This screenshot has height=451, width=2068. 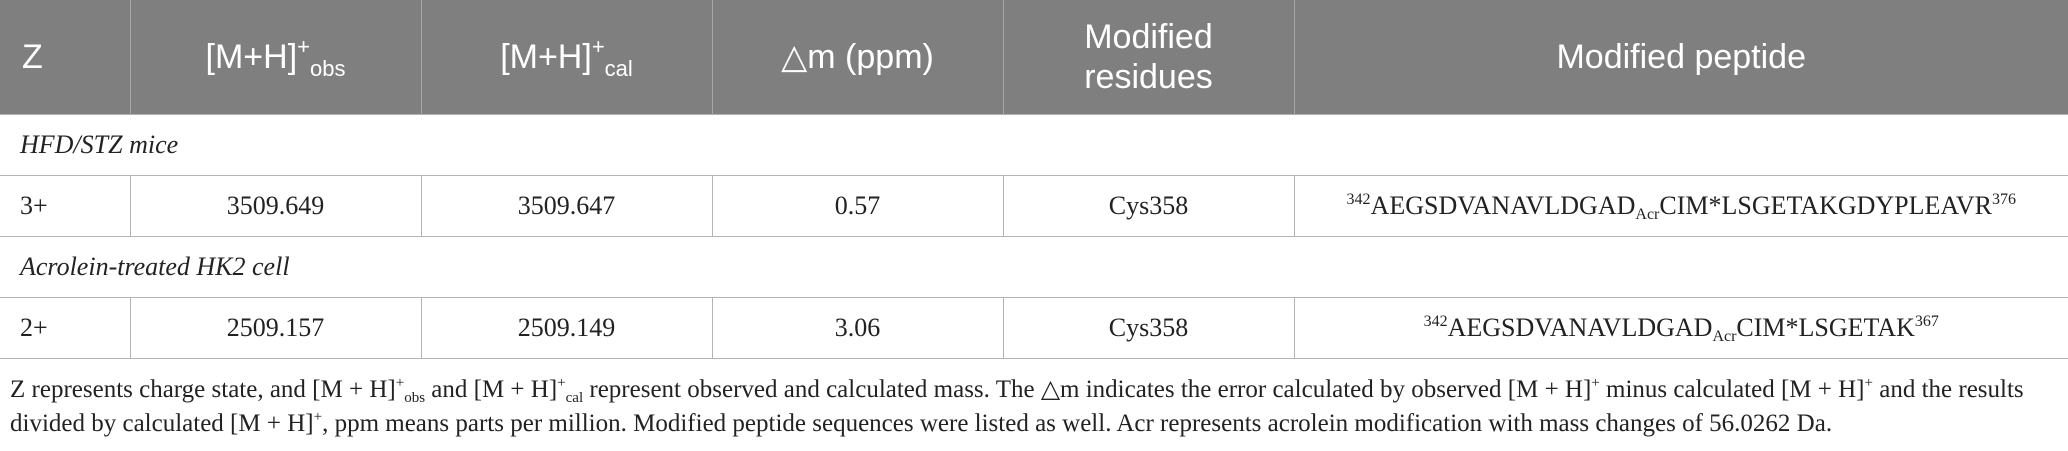 I want to click on section-label-hfd-stz: HFD/STZ mice, so click(x=1034, y=144).